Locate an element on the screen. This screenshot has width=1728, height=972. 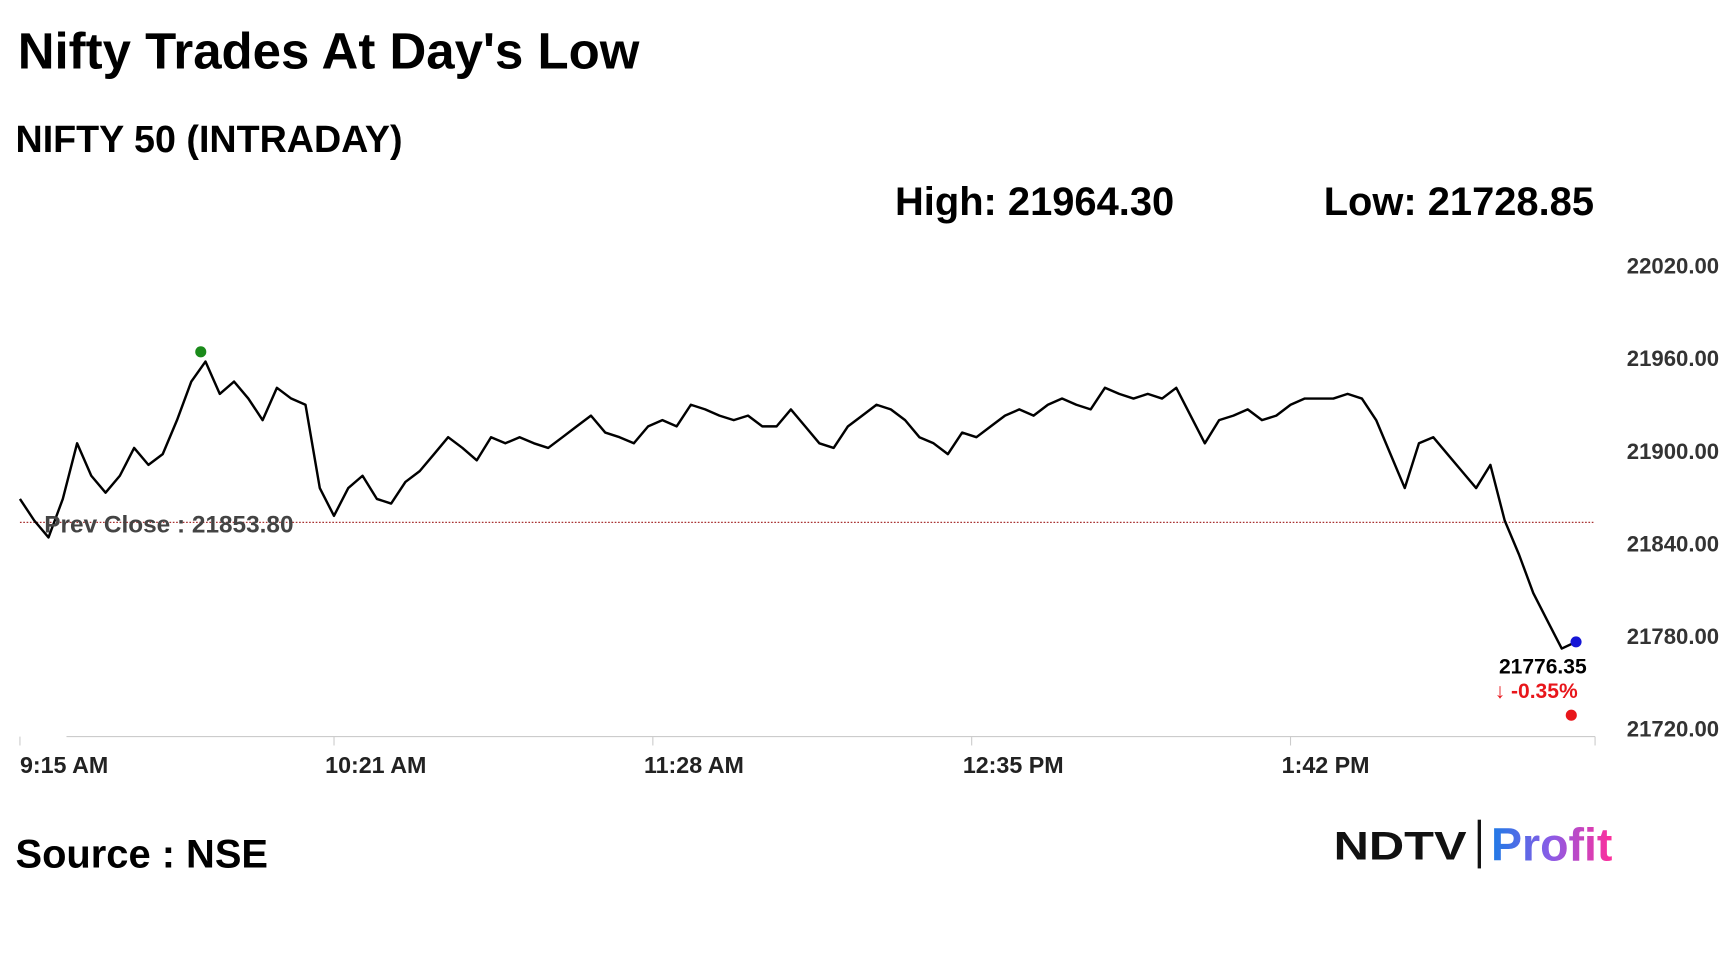
stat-value: 21964.30 is located at coordinates (1091, 202).